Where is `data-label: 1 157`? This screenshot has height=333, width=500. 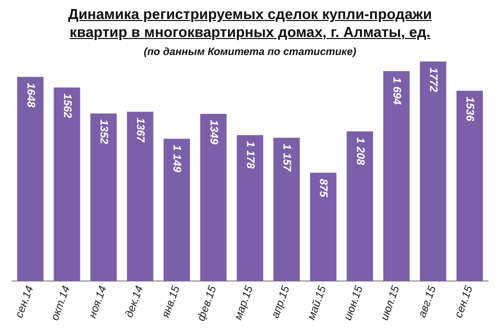
data-label: 1 157 is located at coordinates (286, 158).